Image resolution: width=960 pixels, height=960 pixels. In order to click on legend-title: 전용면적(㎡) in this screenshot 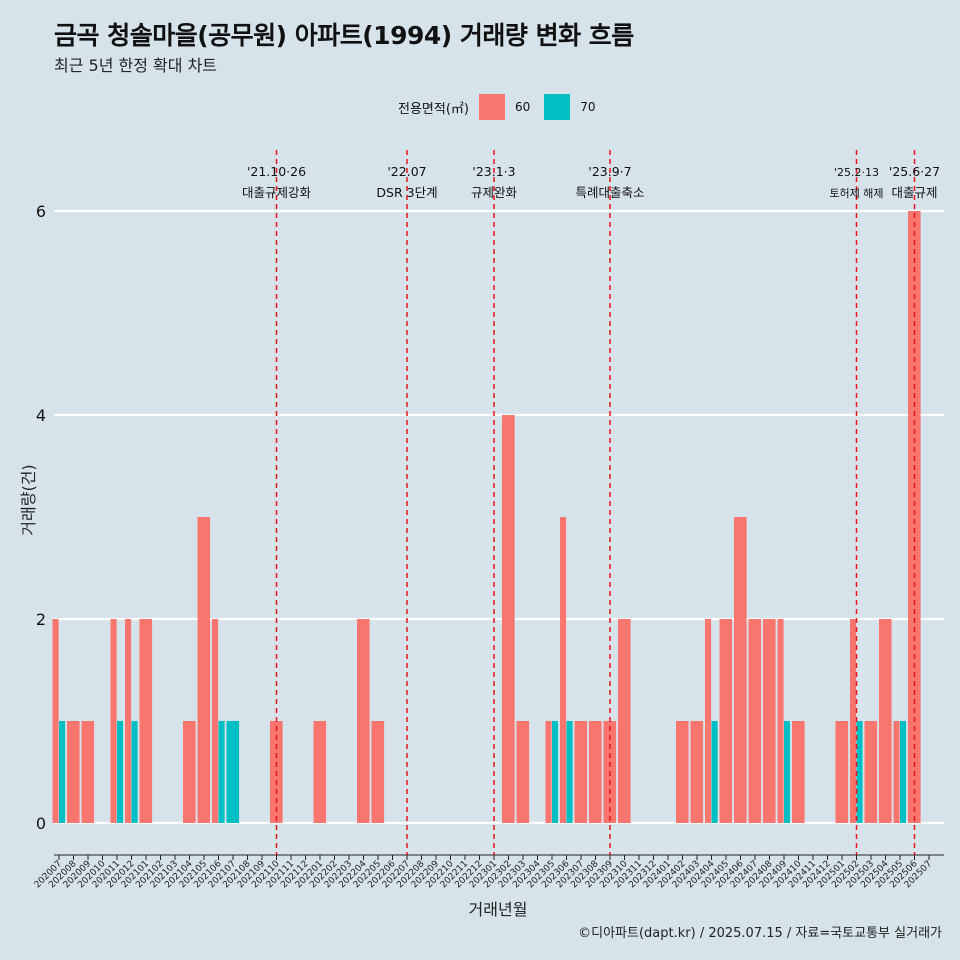, I will do `click(433, 109)`.